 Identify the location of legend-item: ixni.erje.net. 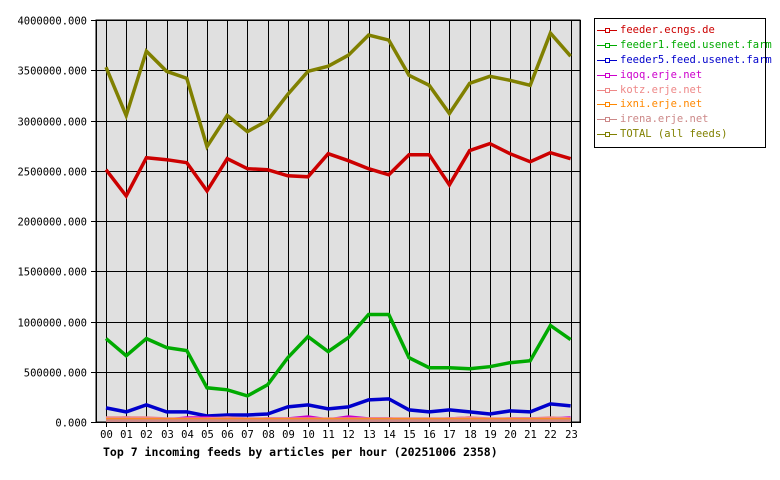
(681, 104).